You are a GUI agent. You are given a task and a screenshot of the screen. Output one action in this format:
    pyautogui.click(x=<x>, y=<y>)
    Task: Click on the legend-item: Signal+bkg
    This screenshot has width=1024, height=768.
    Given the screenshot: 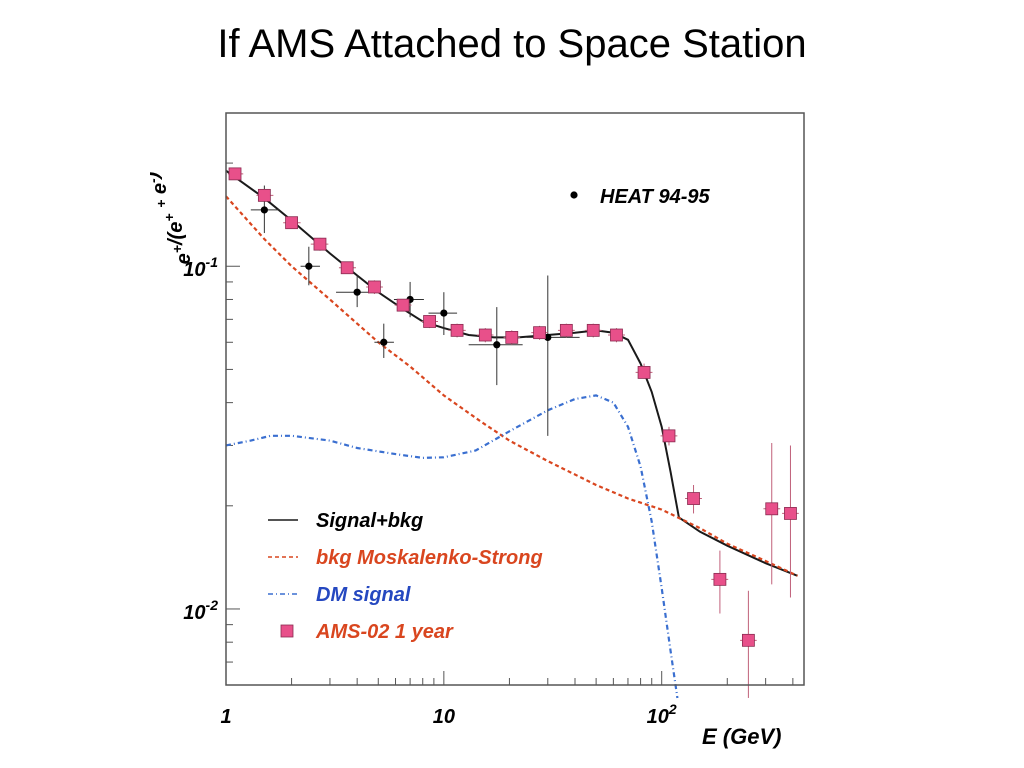 What is the action you would take?
    pyautogui.click(x=345, y=521)
    